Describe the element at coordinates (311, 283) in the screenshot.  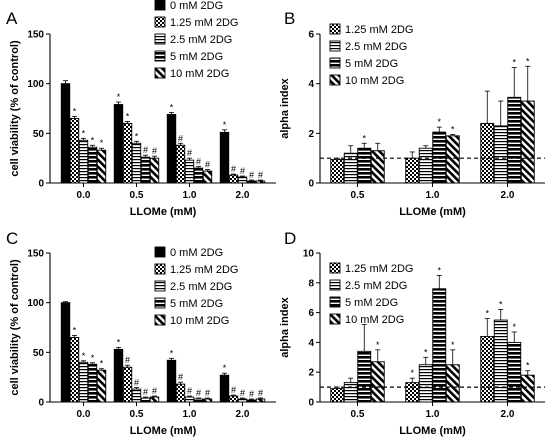
I see `y-tick-label: 8` at that location.